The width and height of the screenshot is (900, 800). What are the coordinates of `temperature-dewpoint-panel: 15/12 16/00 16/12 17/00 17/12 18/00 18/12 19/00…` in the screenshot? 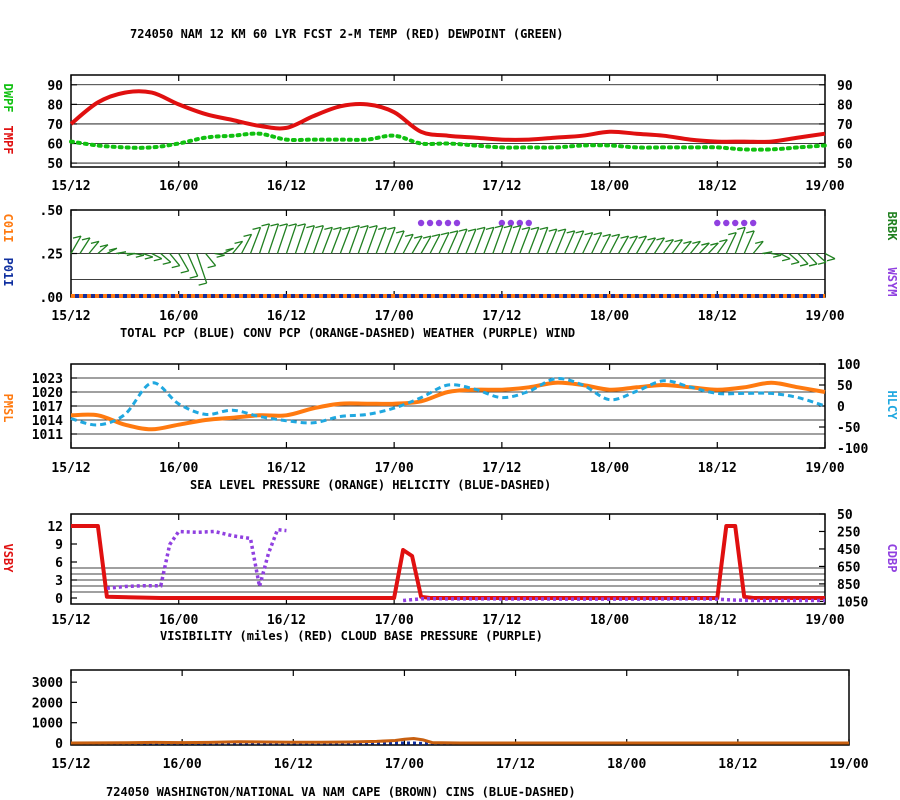 It's located at (450, 134).